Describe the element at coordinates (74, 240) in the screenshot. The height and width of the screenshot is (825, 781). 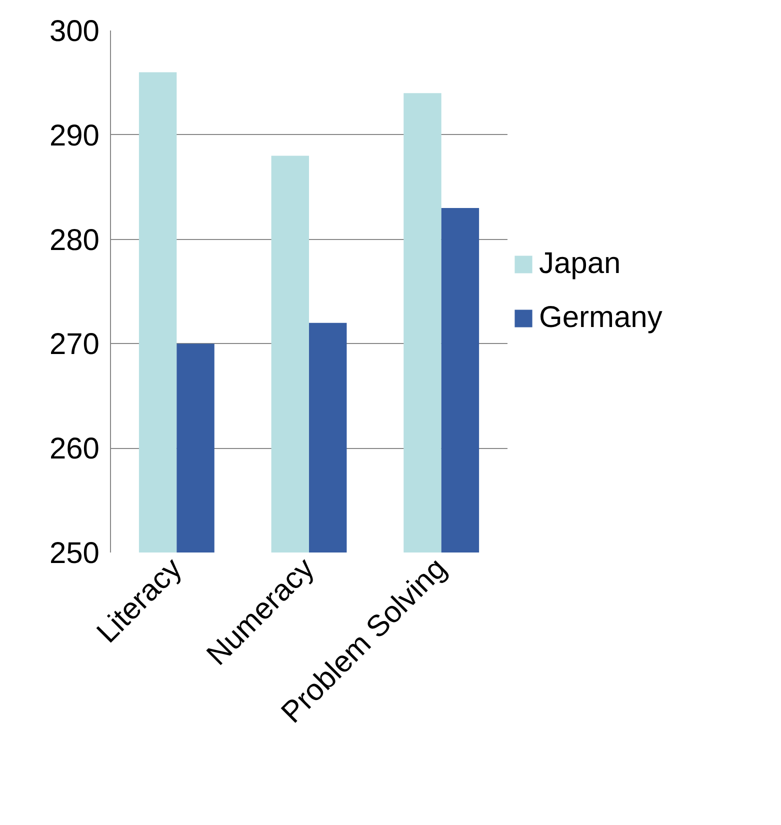
I see `y-tick-label: 280` at that location.